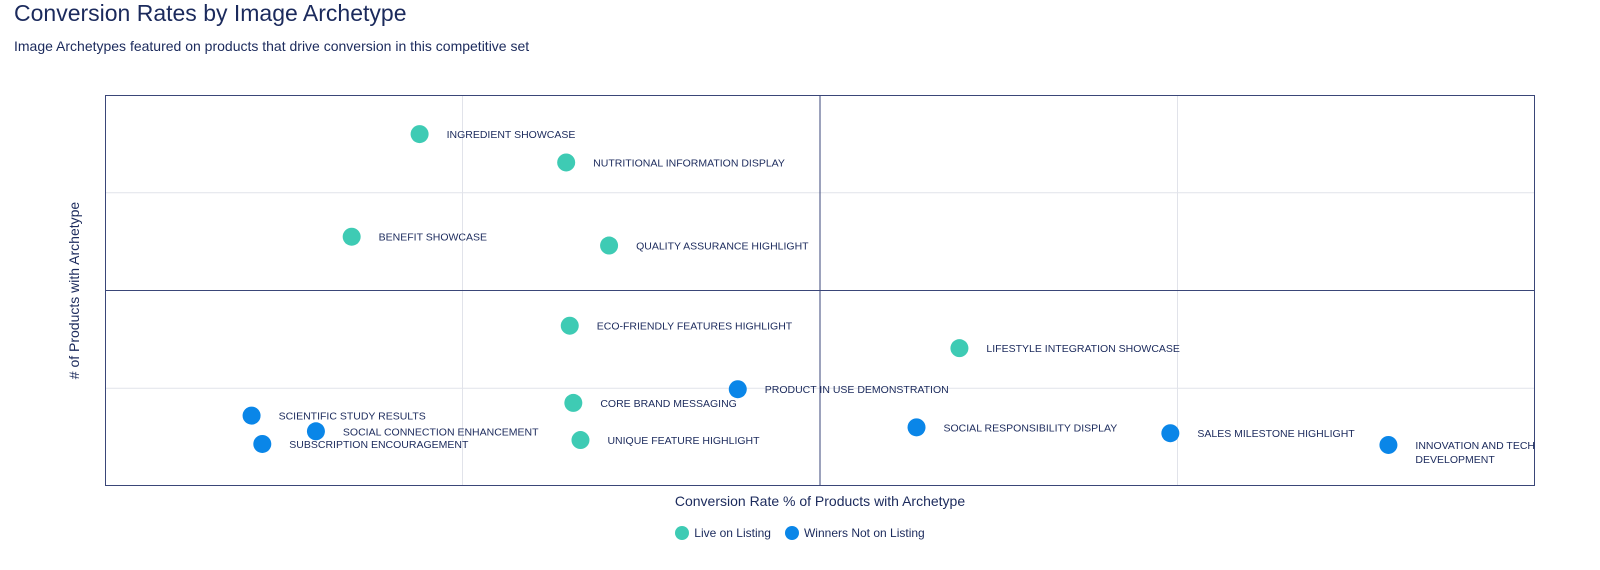  Describe the element at coordinates (1083, 349) in the screenshot. I see `data-point-label: LIFESTYLE INTEGRATION SHOWCASE` at that location.